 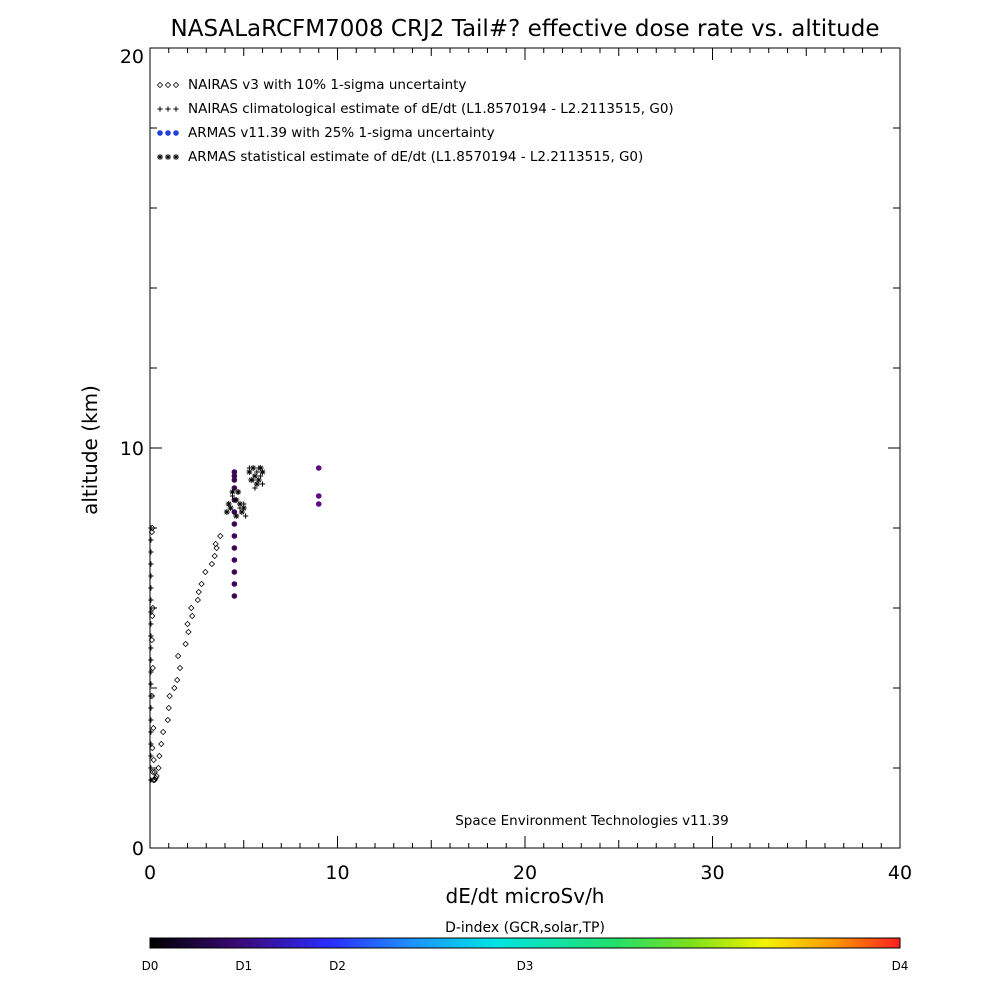 What do you see at coordinates (525, 943) in the screenshot?
I see `colorbar` at bounding box center [525, 943].